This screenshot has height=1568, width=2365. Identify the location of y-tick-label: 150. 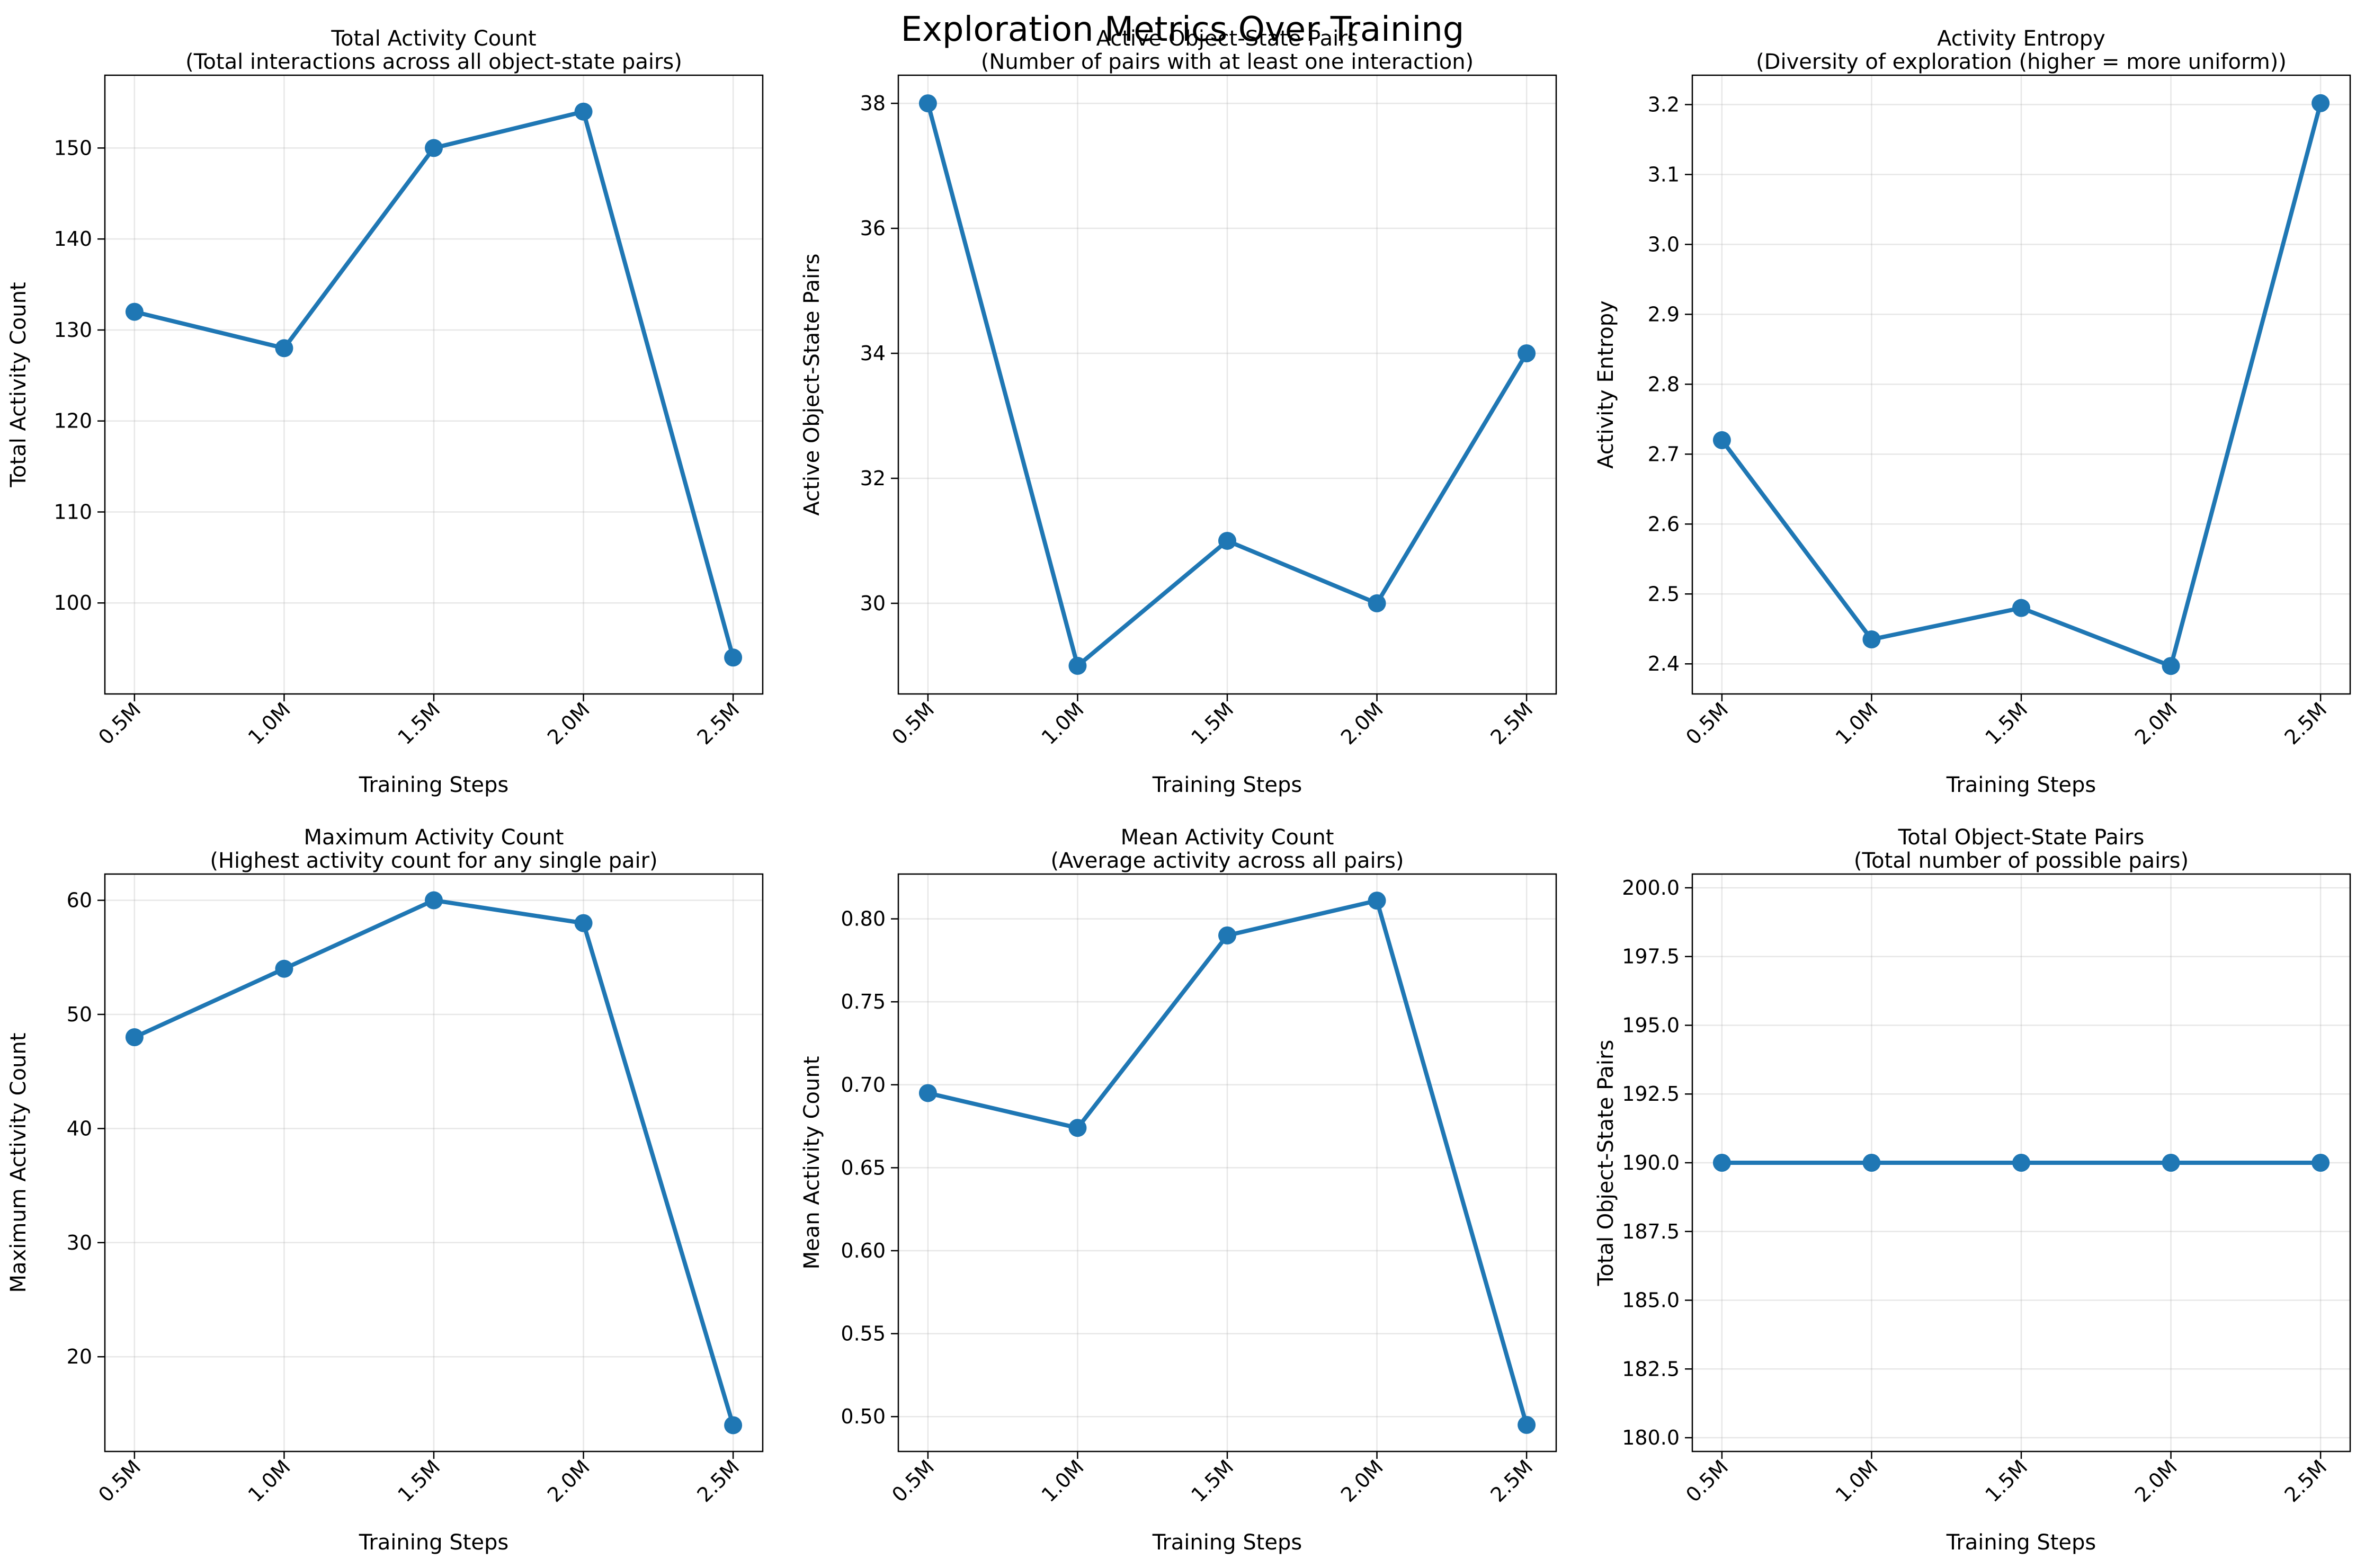
(72, 148).